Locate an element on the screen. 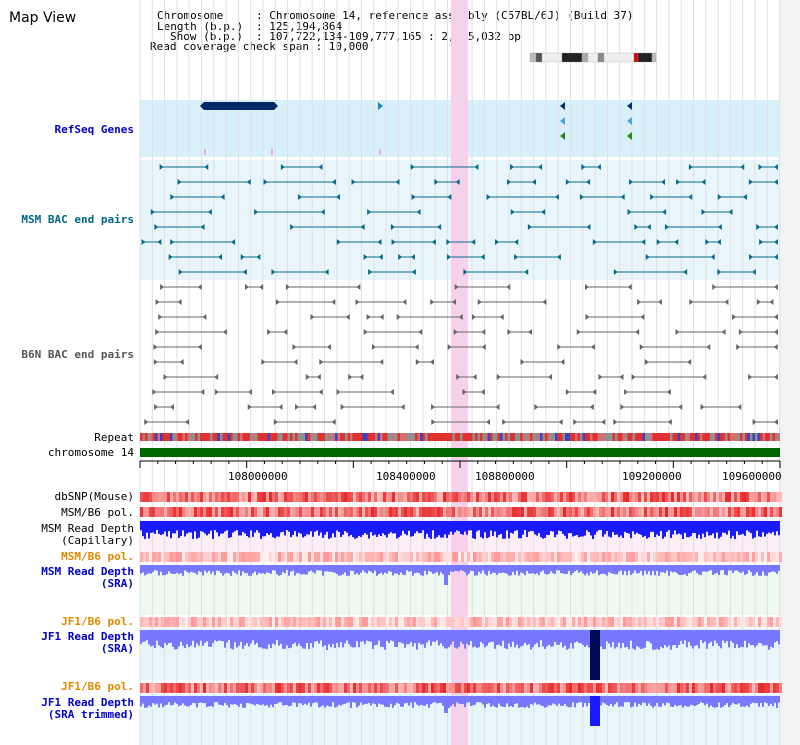 This screenshot has width=800, height=745. track-label-msm-read-depth-capillary: MSM Read Depth (Capillary) is located at coordinates (87, 534).